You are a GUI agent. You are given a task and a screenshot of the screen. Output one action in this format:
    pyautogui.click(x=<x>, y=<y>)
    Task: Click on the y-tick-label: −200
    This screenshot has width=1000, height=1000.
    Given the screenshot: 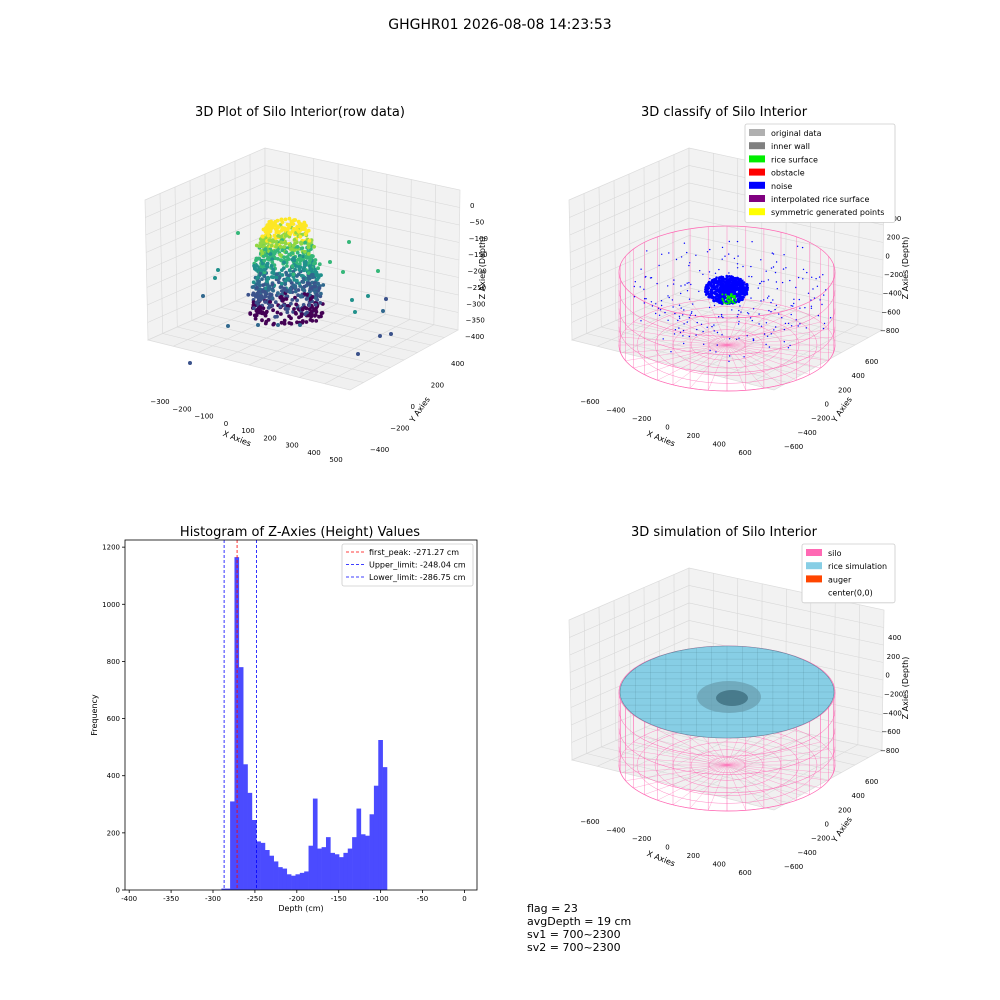 What is the action you would take?
    pyautogui.click(x=820, y=839)
    